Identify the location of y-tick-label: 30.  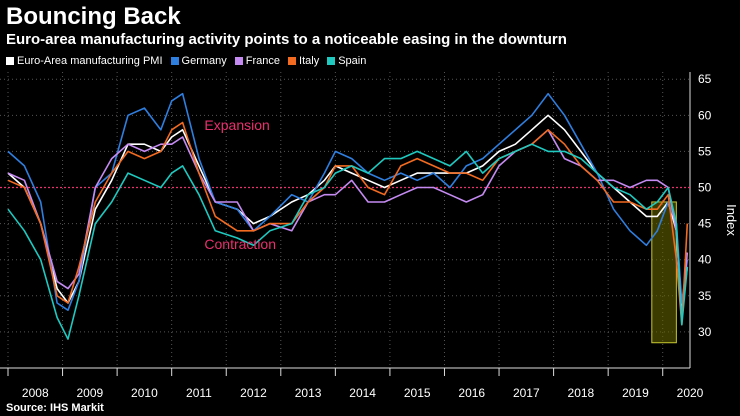
(705, 332).